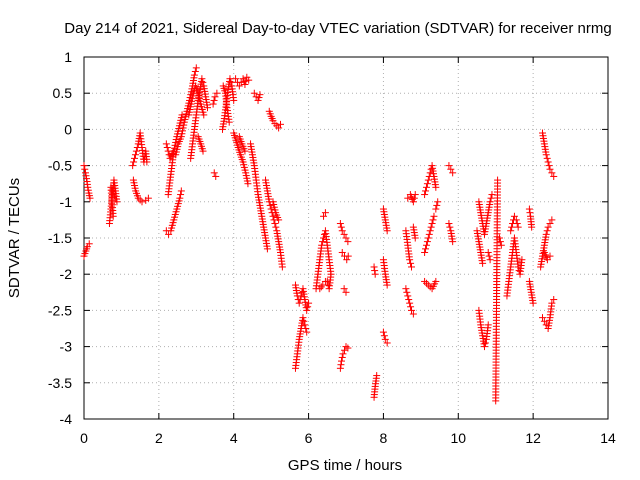 The width and height of the screenshot is (640, 480). What do you see at coordinates (66, 274) in the screenshot?
I see `y-tick-label: -2` at bounding box center [66, 274].